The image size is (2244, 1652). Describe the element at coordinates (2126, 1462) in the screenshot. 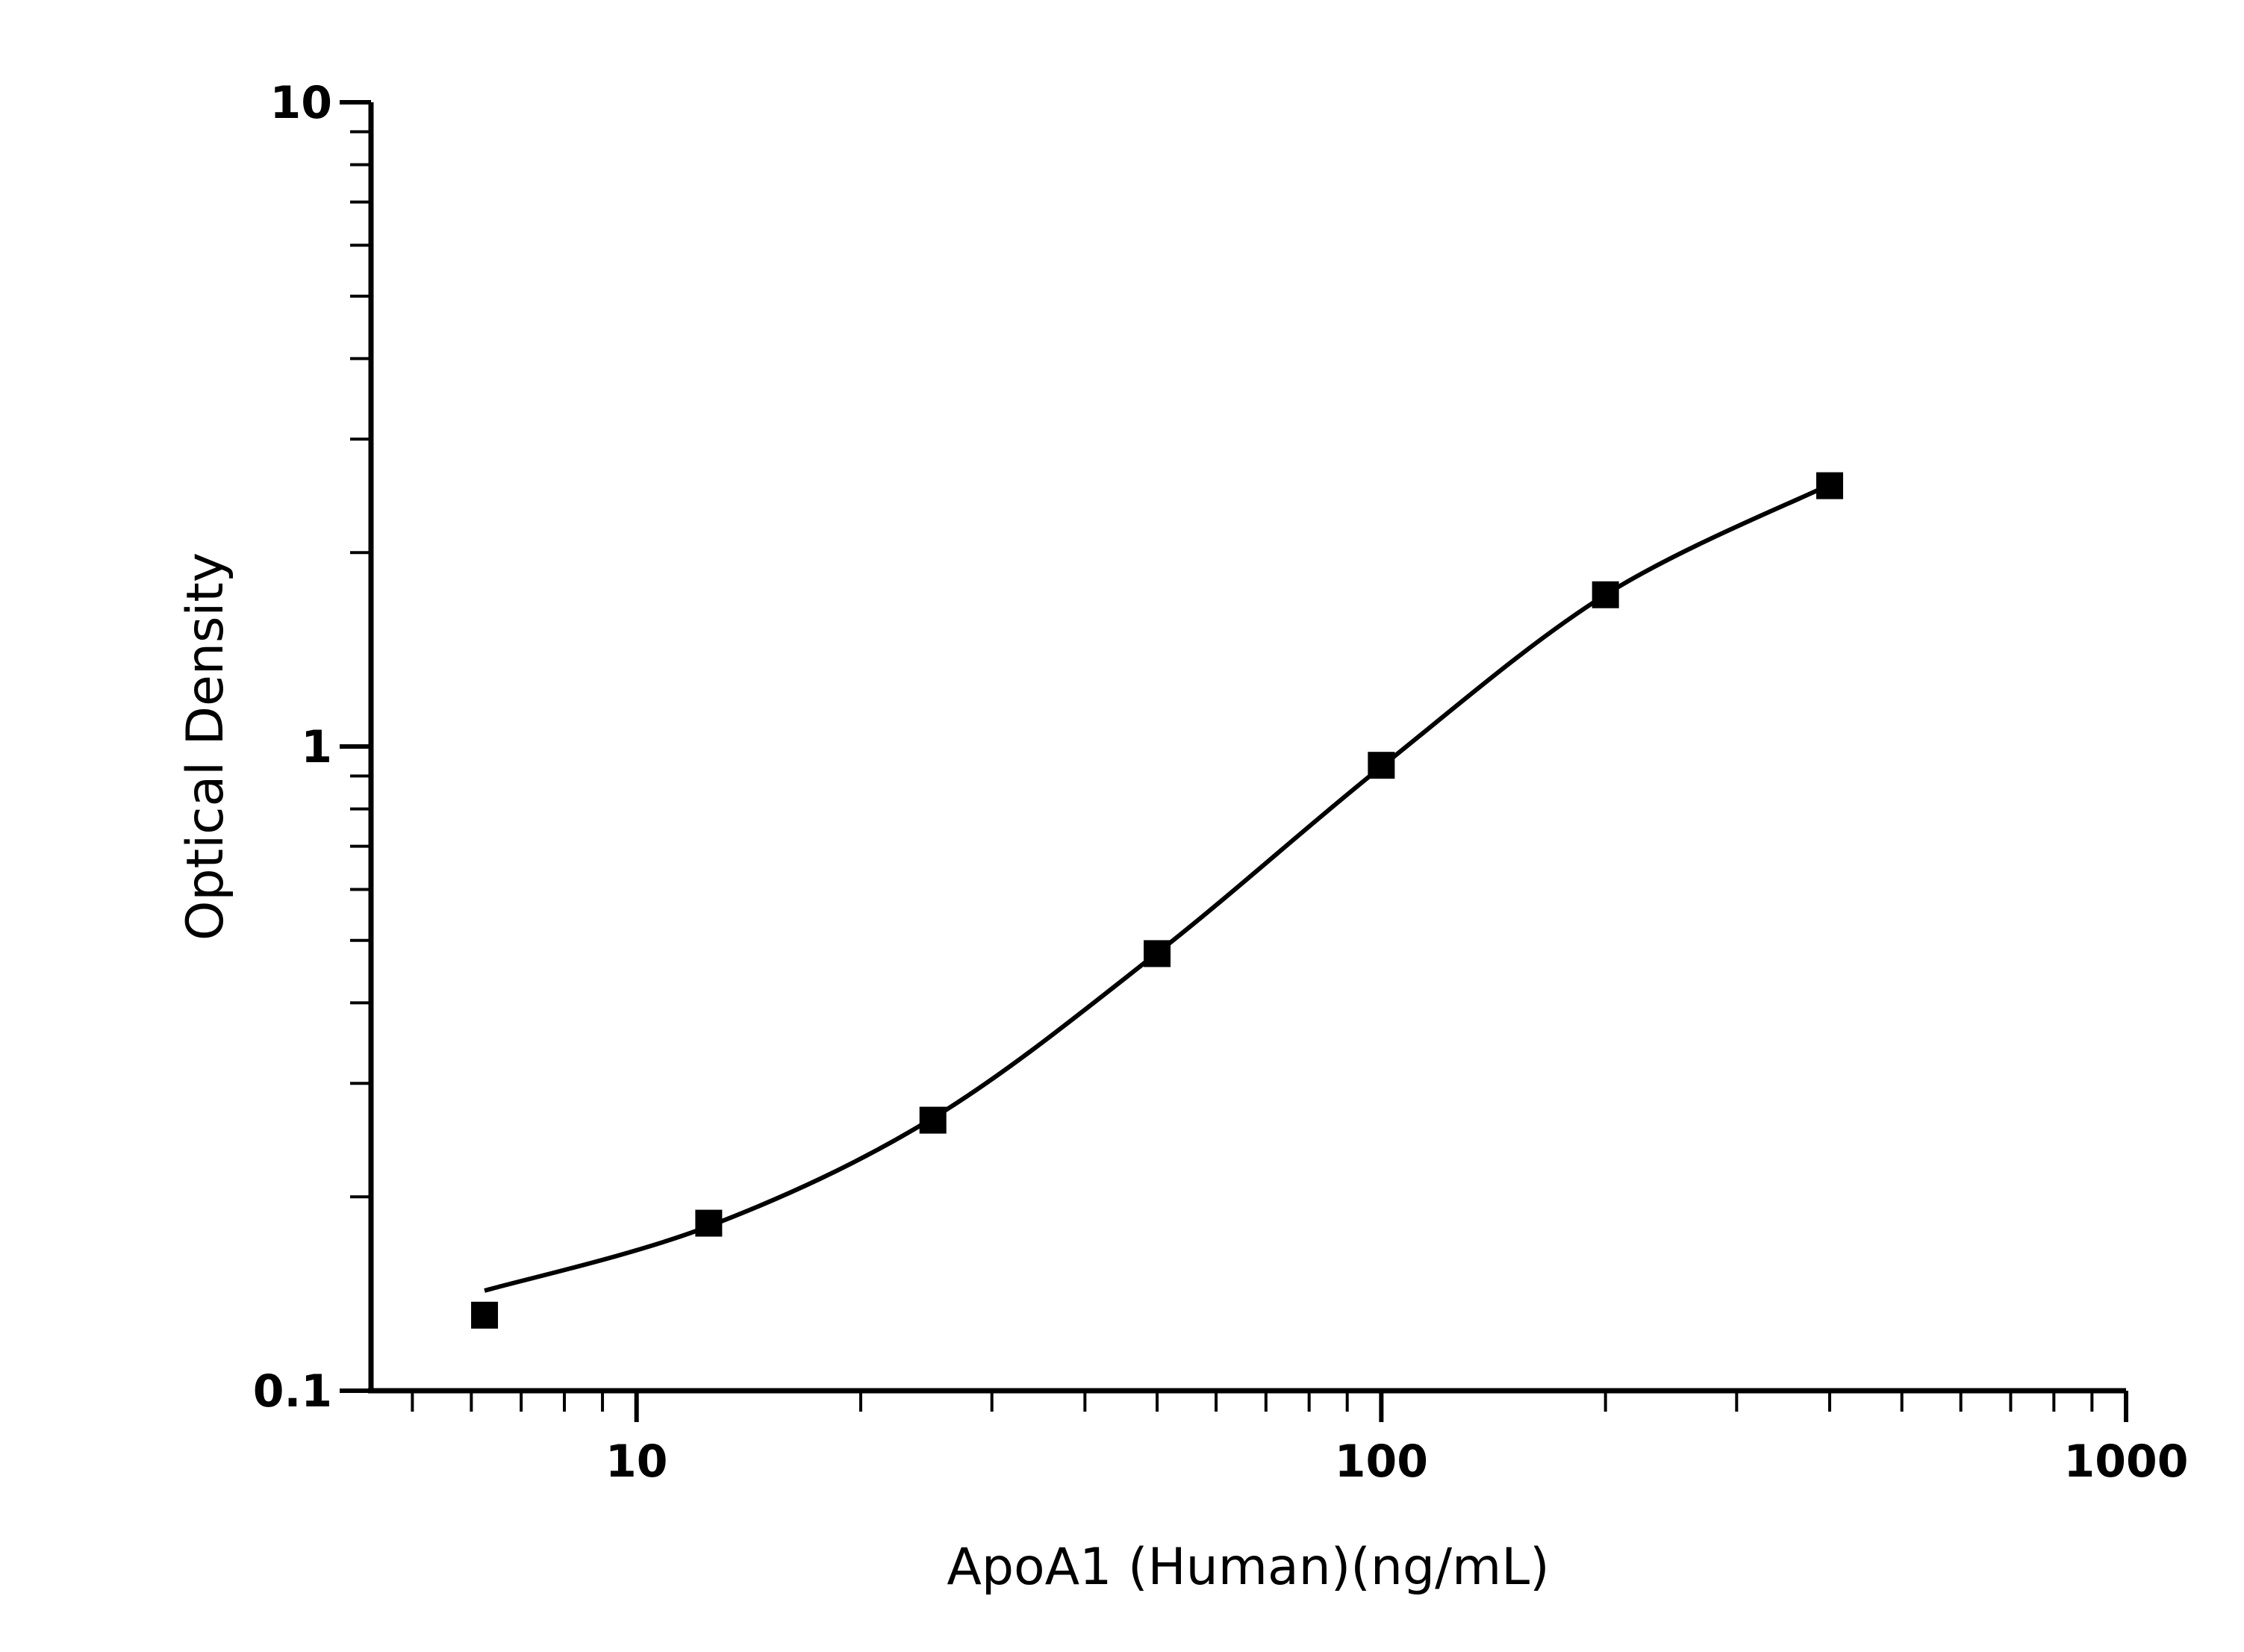

I see `x-tick-label: 1000` at that location.